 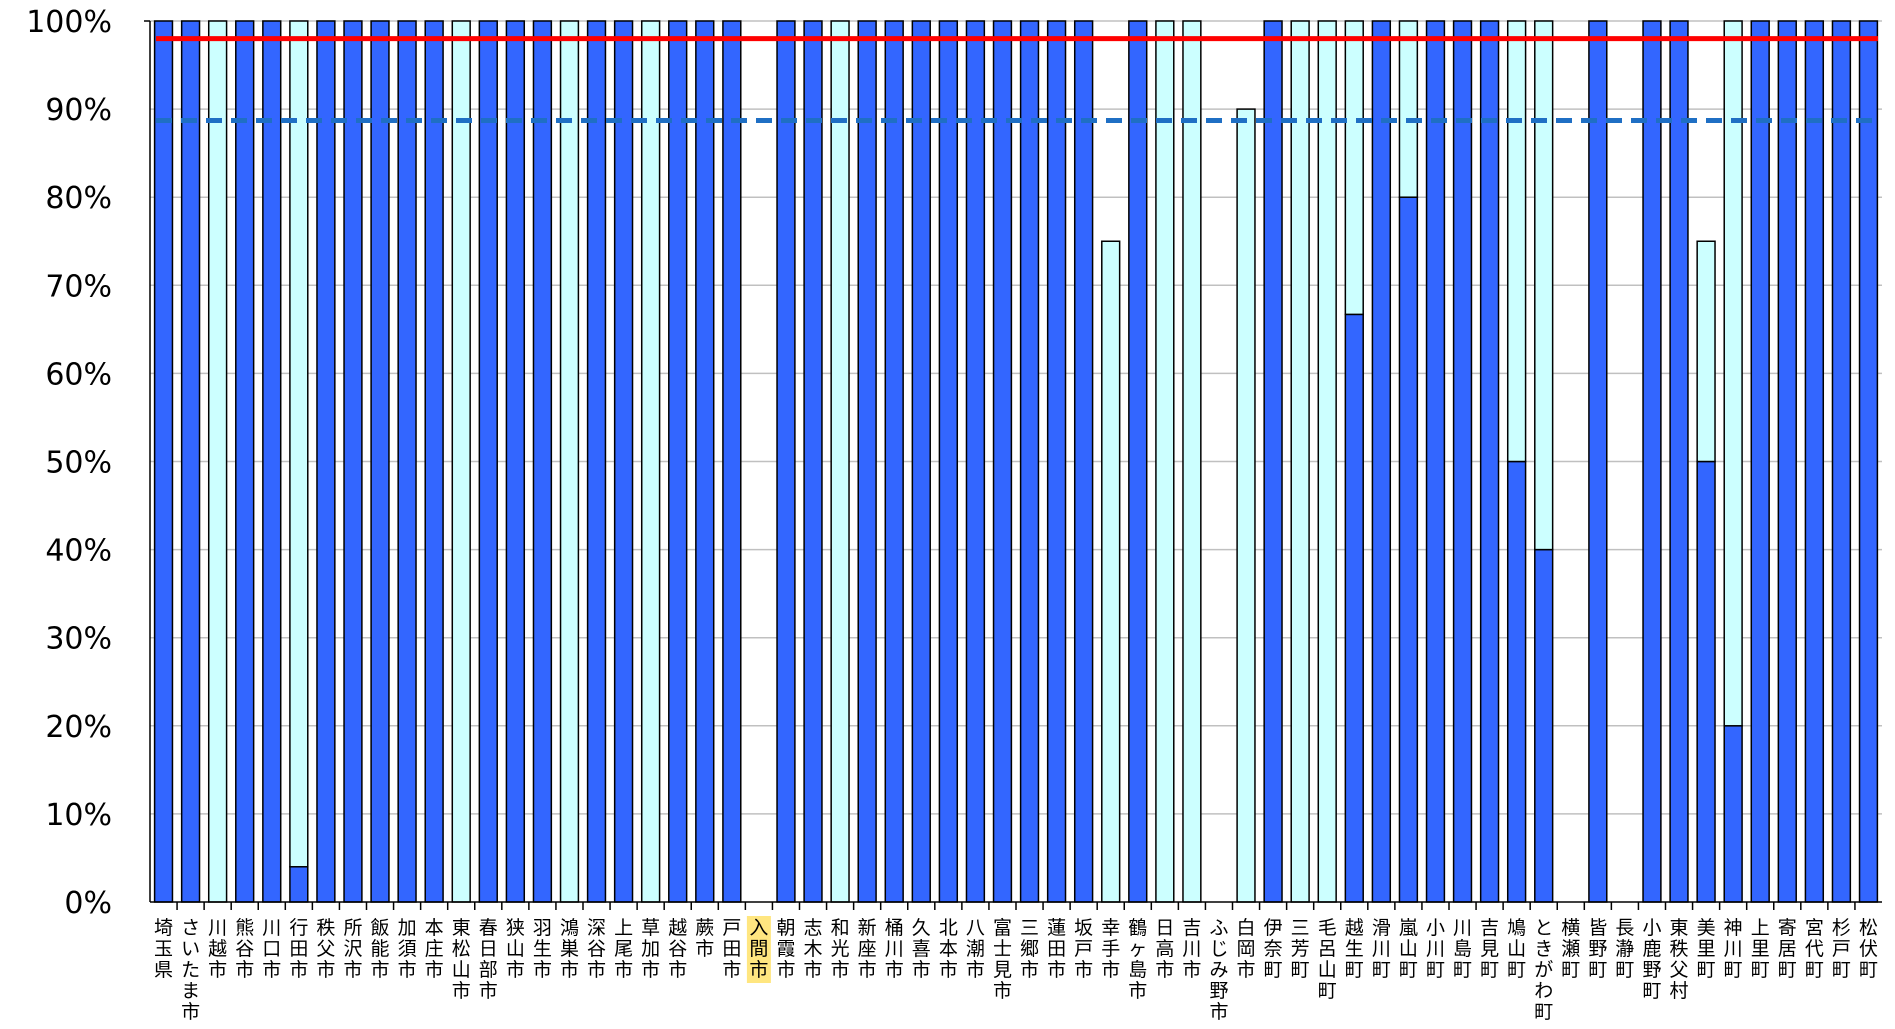 What do you see at coordinates (1679, 959) in the screenshot?
I see `x-category-label: 東秩父村` at bounding box center [1679, 959].